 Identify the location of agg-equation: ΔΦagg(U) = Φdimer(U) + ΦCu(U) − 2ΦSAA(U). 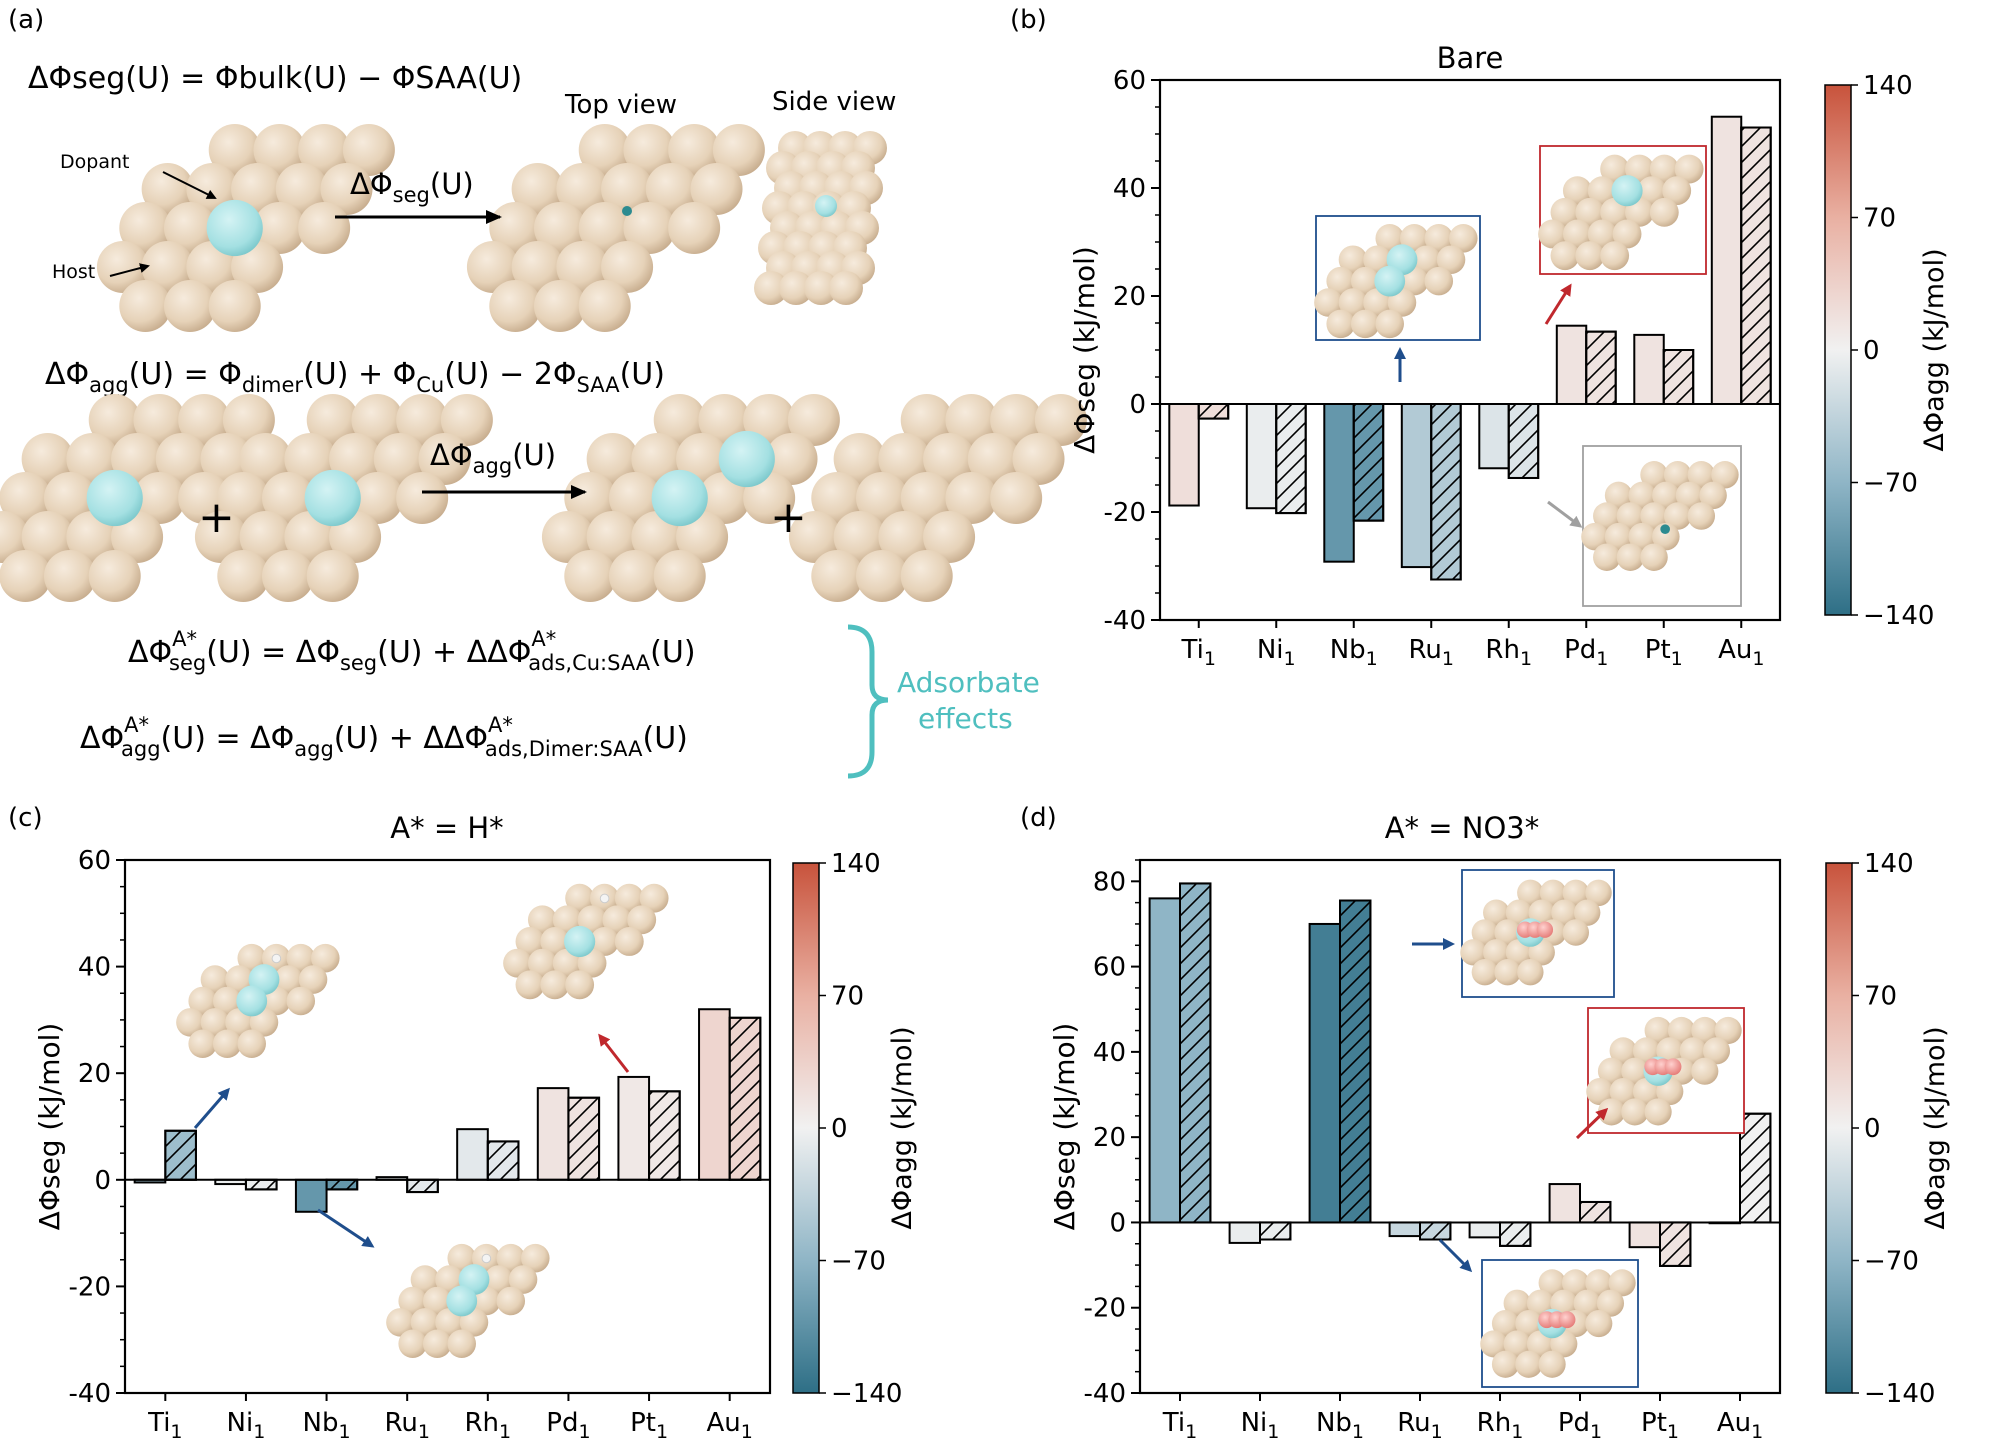
(355, 377).